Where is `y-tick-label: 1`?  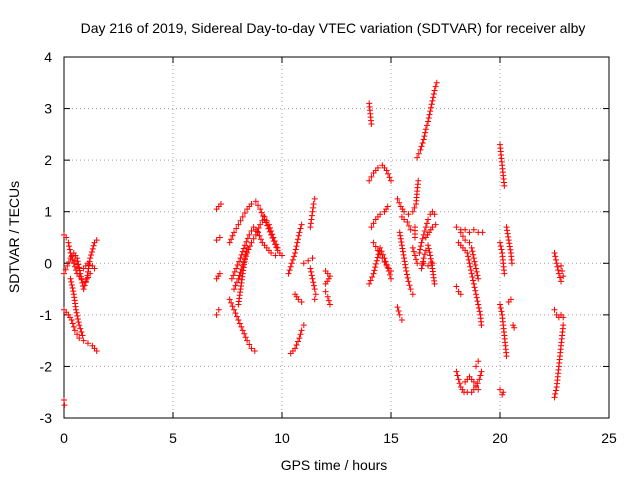 y-tick-label: 1 is located at coordinates (48, 212).